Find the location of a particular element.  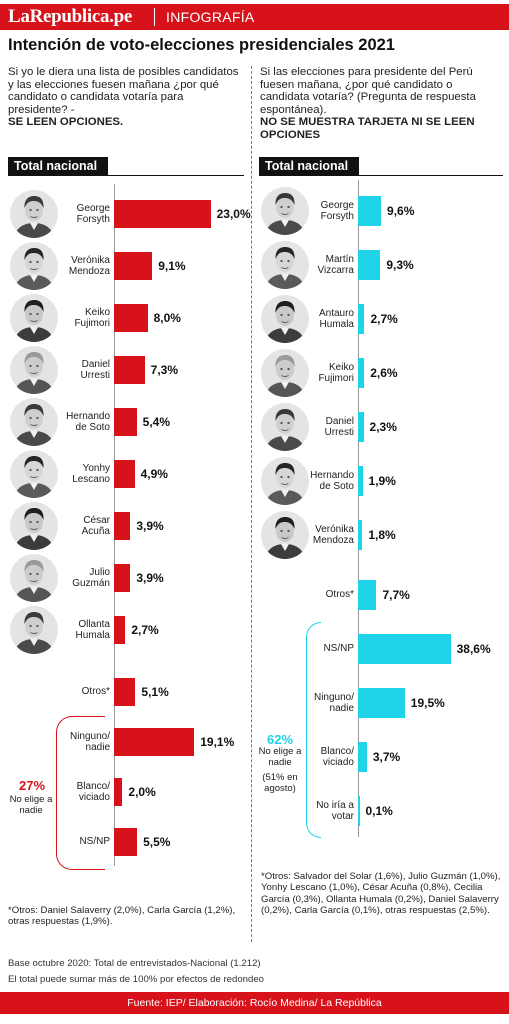

bar-martin-vizcarra is located at coordinates (369, 265).